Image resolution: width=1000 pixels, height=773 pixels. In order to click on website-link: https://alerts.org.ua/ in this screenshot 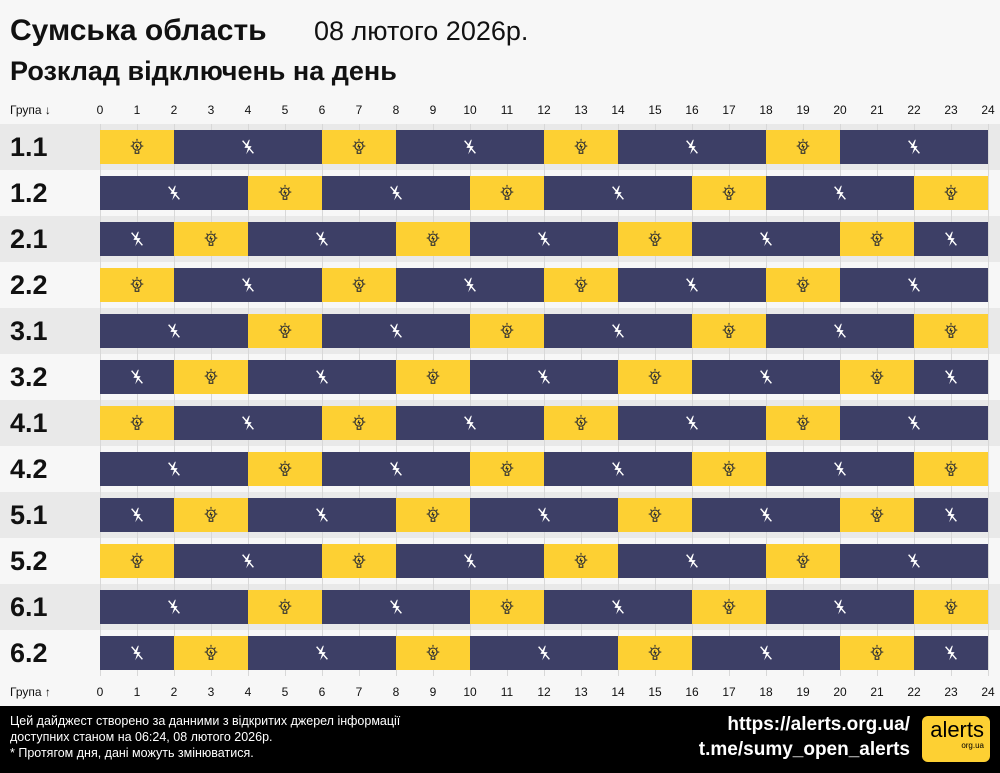, I will do `click(818, 724)`.